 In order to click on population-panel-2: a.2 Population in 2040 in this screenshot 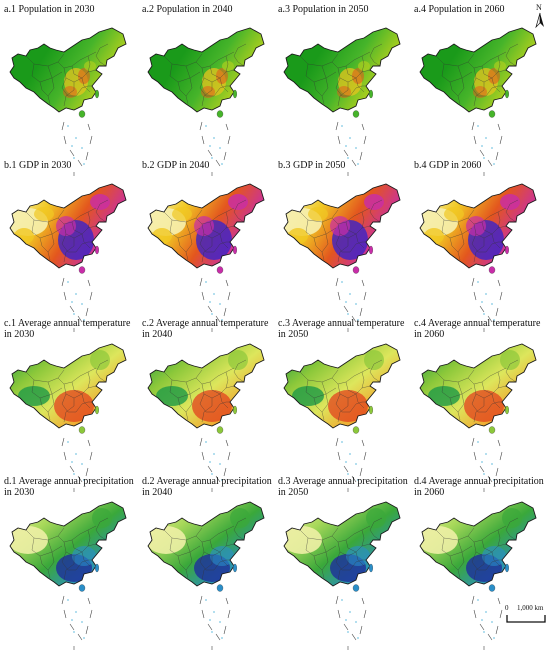, I will do `click(209, 90)`.